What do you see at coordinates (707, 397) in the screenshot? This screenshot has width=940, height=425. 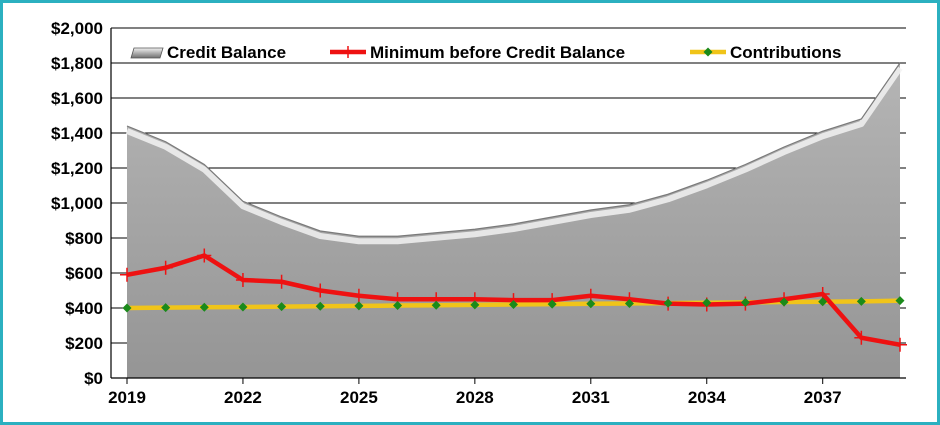 I see `x-tick-label-5: 2034` at bounding box center [707, 397].